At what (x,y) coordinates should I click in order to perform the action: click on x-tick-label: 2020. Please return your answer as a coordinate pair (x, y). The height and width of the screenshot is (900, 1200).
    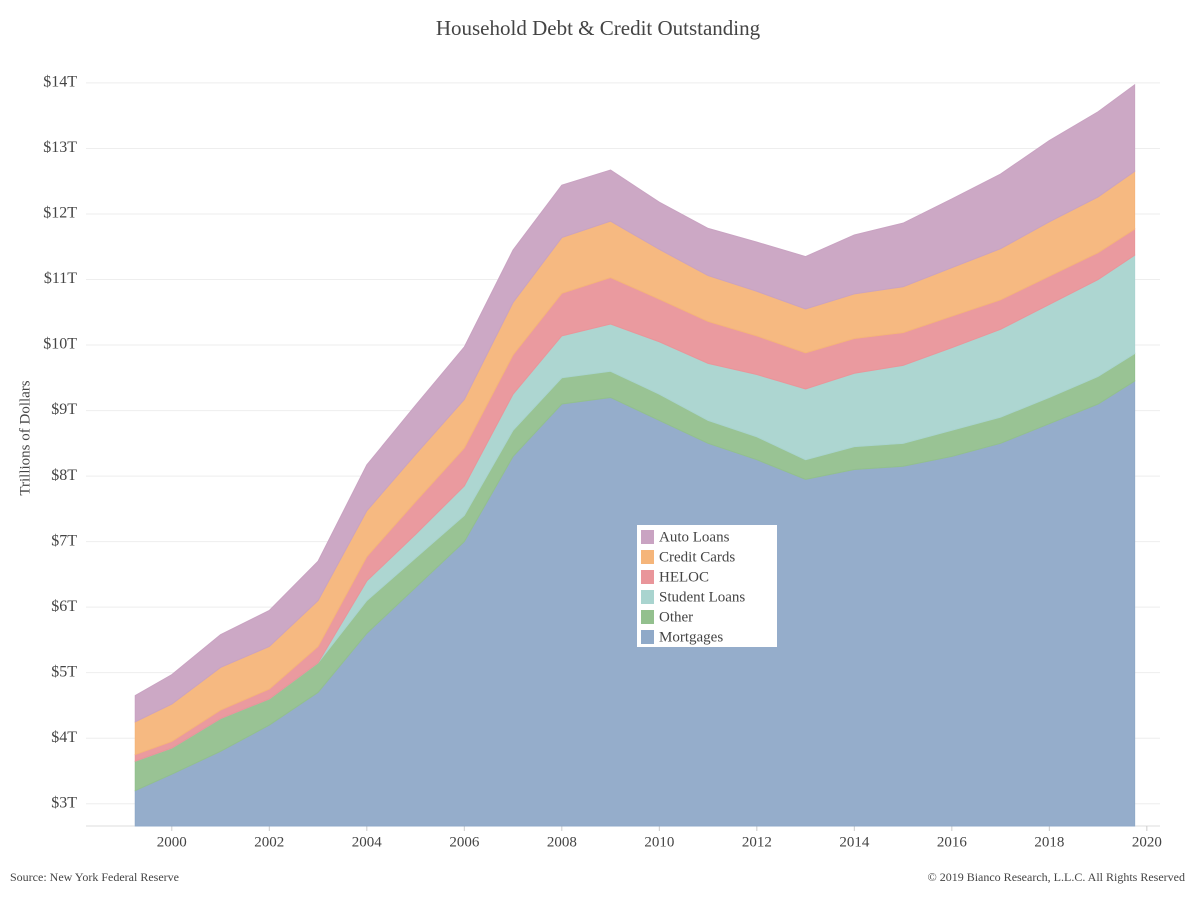
    Looking at the image, I should click on (1147, 842).